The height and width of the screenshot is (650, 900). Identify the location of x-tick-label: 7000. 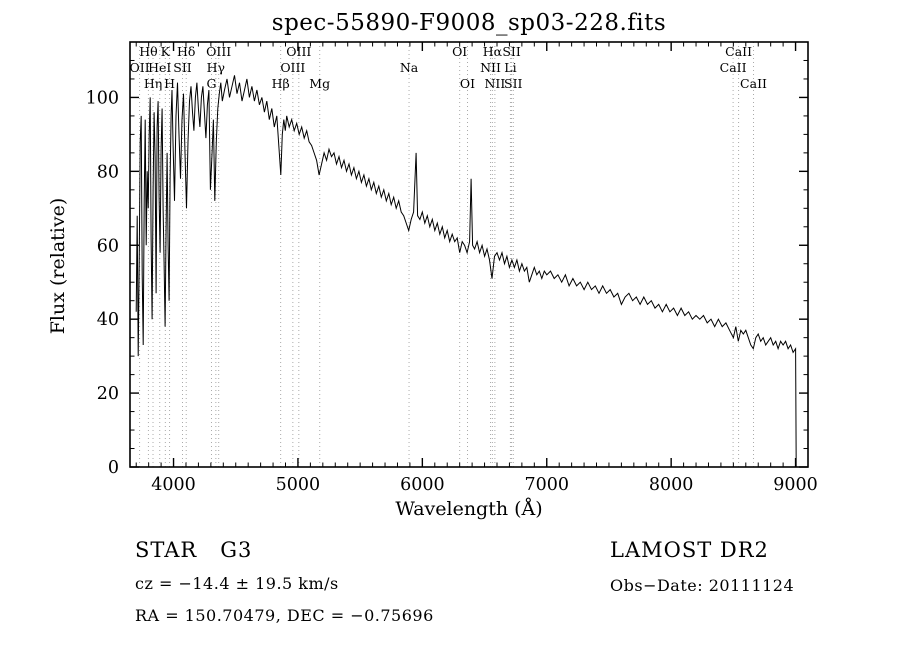
(546, 485).